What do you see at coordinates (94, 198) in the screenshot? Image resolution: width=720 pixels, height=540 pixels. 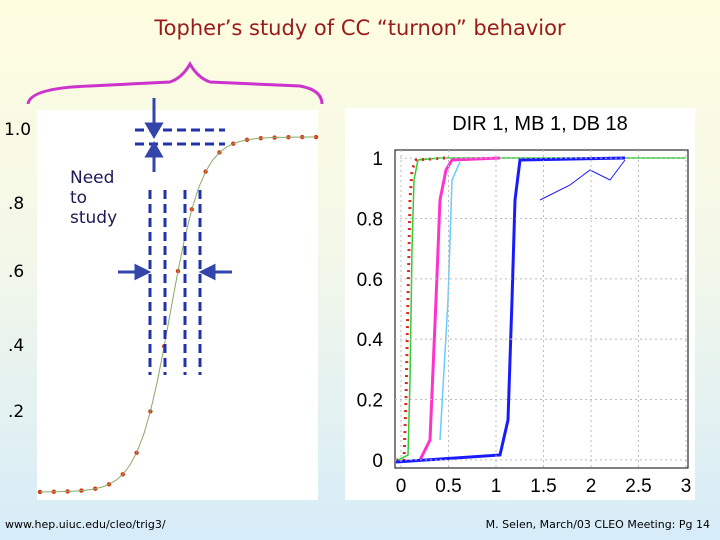 I see `annotation: Need to study` at bounding box center [94, 198].